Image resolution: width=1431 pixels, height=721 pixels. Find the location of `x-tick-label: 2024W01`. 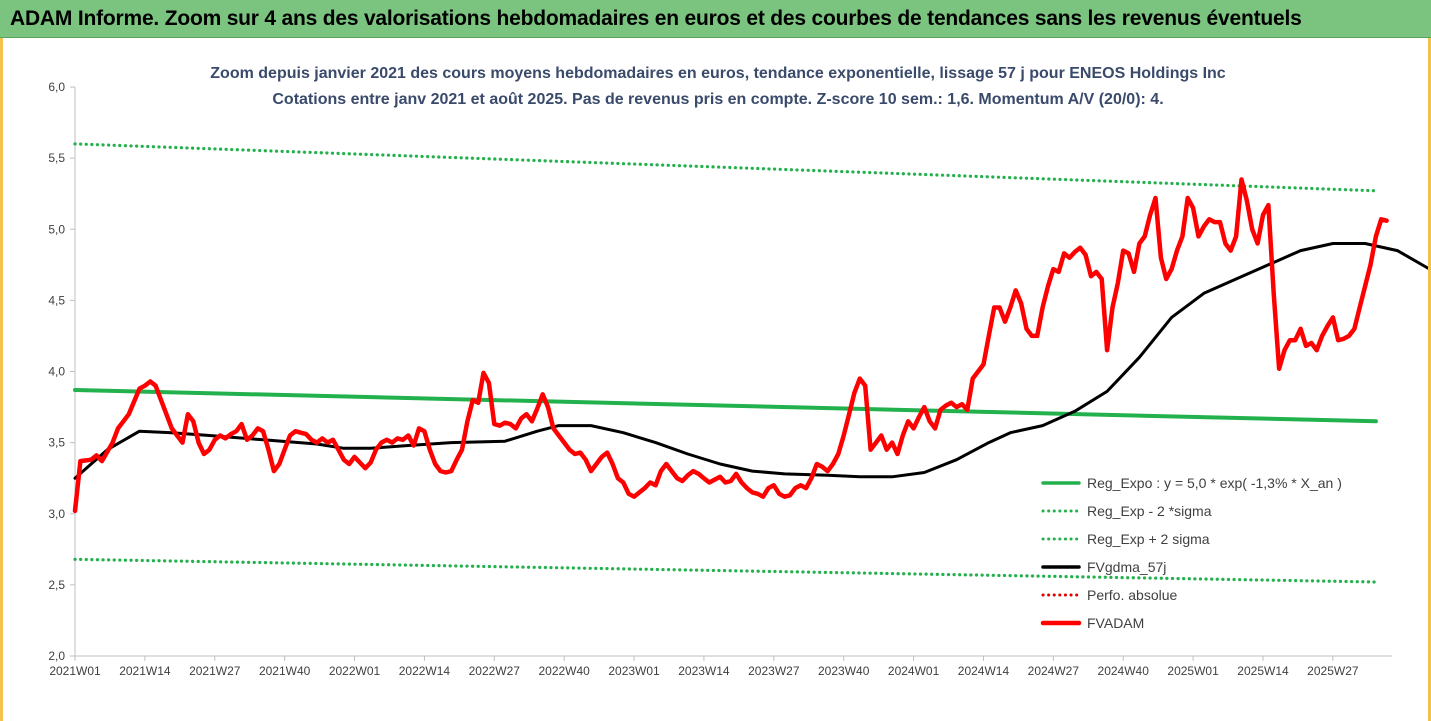

x-tick-label: 2024W01 is located at coordinates (914, 671).